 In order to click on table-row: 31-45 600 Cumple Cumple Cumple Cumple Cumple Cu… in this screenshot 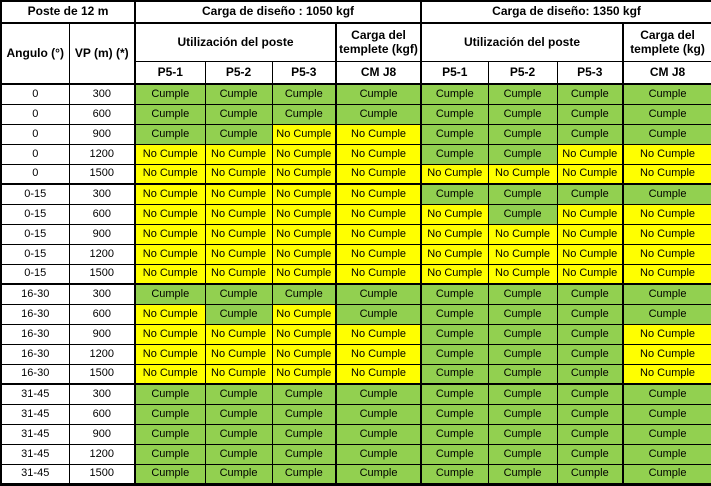, I will do `click(355, 414)`.